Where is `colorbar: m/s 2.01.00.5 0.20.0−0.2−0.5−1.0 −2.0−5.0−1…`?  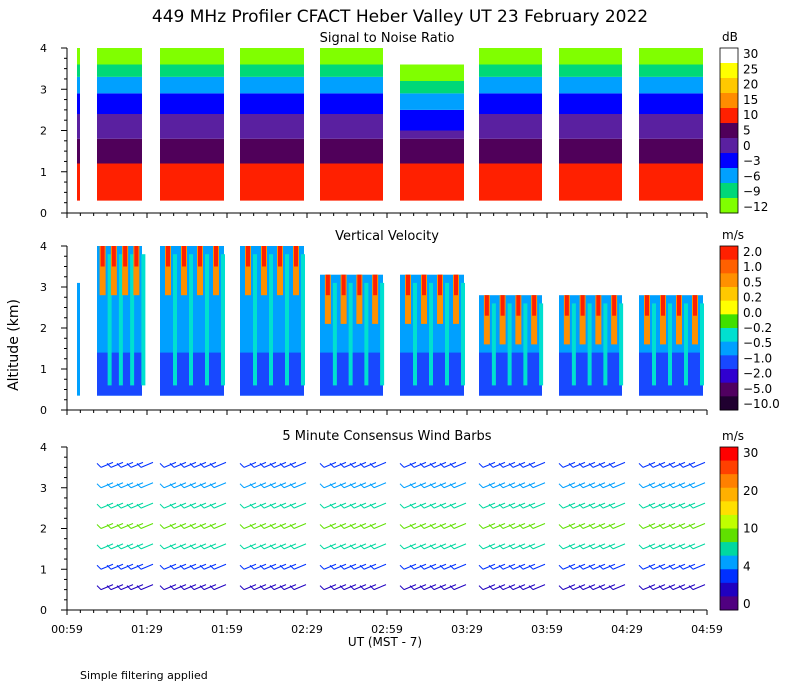
colorbar: m/s 2.01.00.5 0.20.0−0.2−0.5−1.0 −2.0−5.0−1… is located at coordinates (749, 319).